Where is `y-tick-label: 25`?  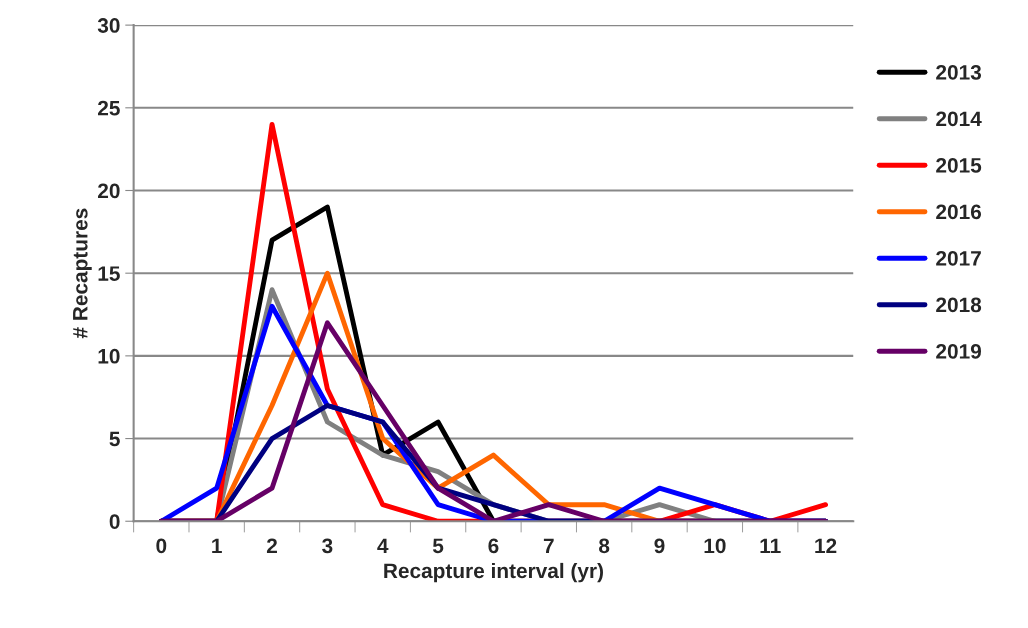 y-tick-label: 25 is located at coordinates (109, 108).